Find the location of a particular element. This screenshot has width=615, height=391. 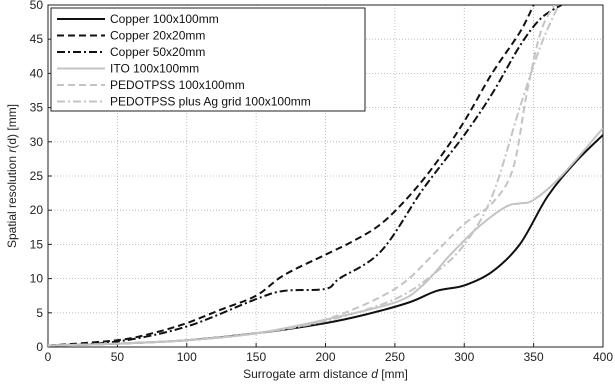

y-tick-label: 5 is located at coordinates (39, 313).